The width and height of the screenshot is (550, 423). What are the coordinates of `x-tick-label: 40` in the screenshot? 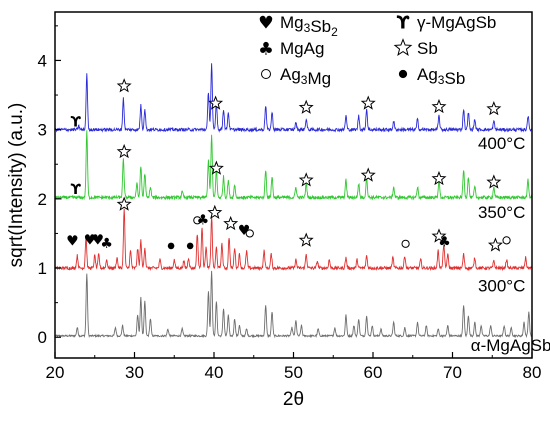 It's located at (214, 372).